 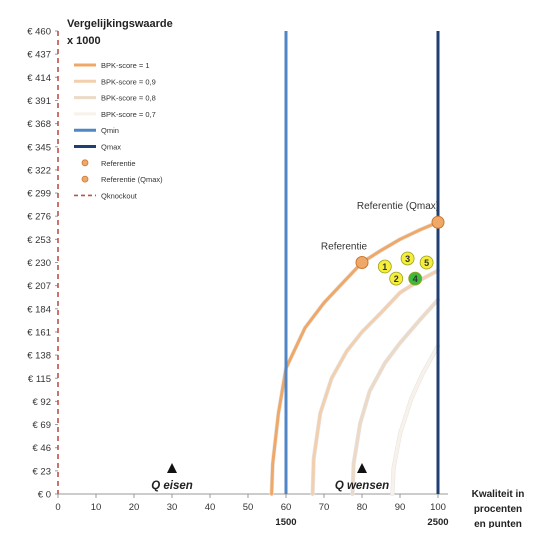 I want to click on y-tick-label: € 138, so click(x=39, y=356).